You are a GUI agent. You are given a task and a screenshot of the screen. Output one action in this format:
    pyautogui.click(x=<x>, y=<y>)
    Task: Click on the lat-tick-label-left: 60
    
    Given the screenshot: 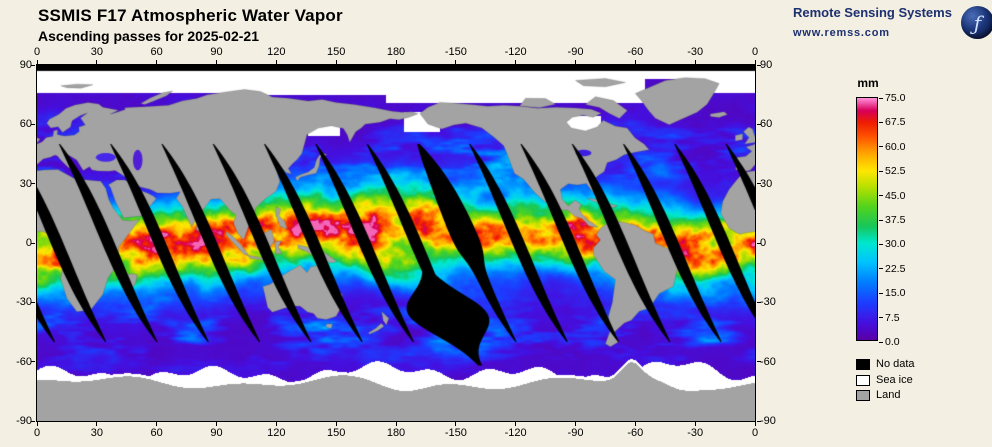 What is the action you would take?
    pyautogui.click(x=25, y=124)
    